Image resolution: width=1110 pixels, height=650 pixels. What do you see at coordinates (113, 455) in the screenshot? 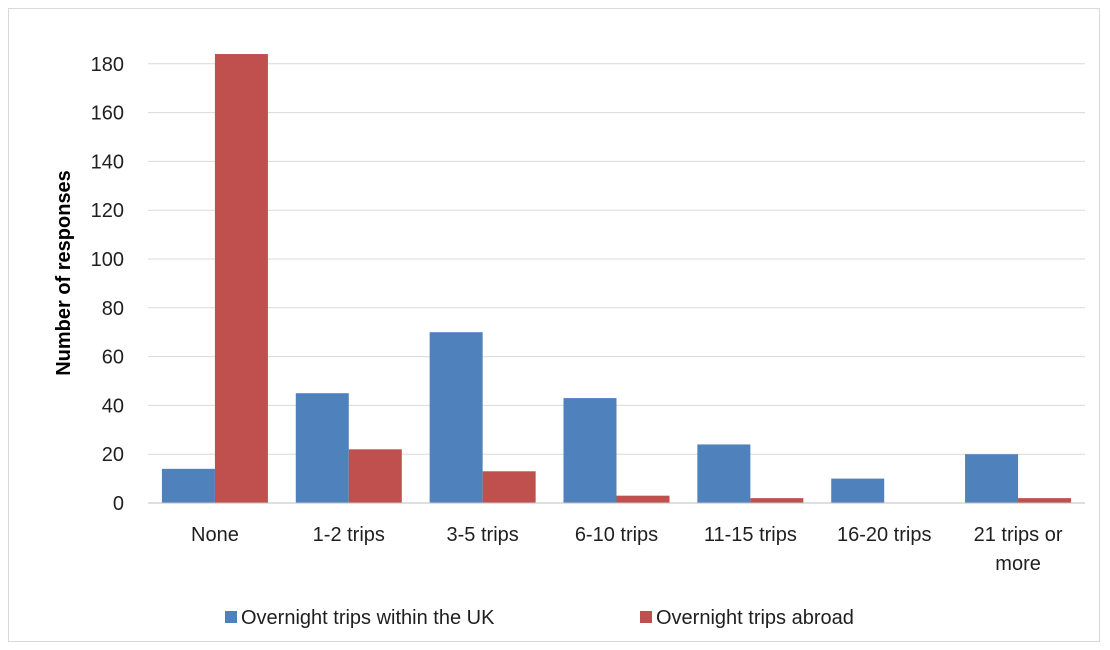
I see `y-tick-label: 20` at bounding box center [113, 455].